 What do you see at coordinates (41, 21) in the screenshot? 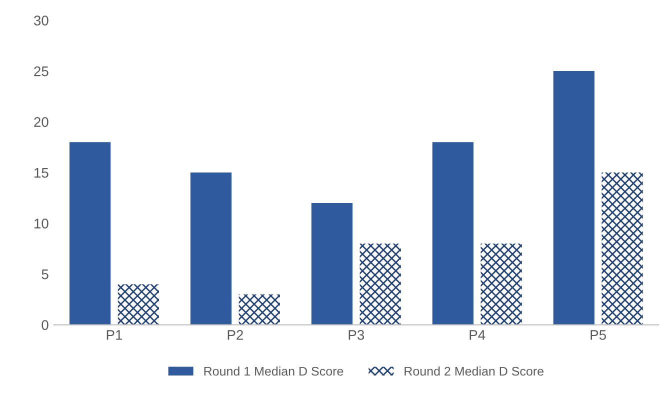
I see `y-tick-label: 30` at bounding box center [41, 21].